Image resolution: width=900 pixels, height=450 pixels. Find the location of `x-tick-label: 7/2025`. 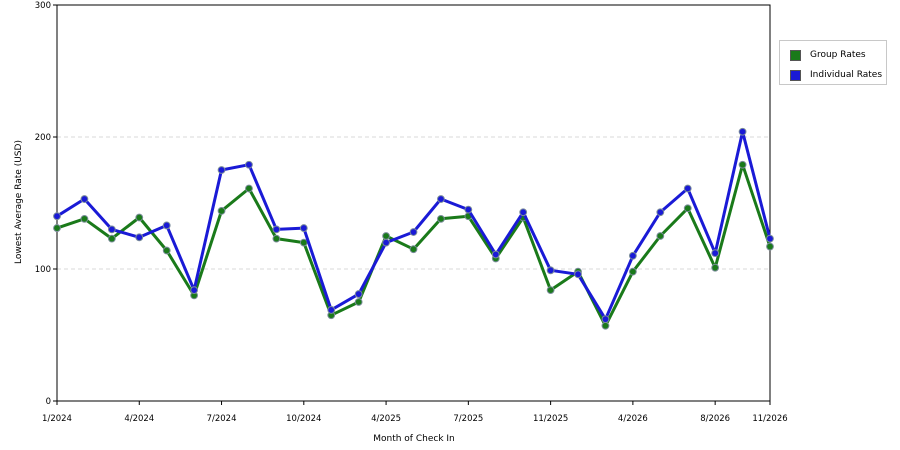

x-tick-label: 7/2025 is located at coordinates (468, 419).